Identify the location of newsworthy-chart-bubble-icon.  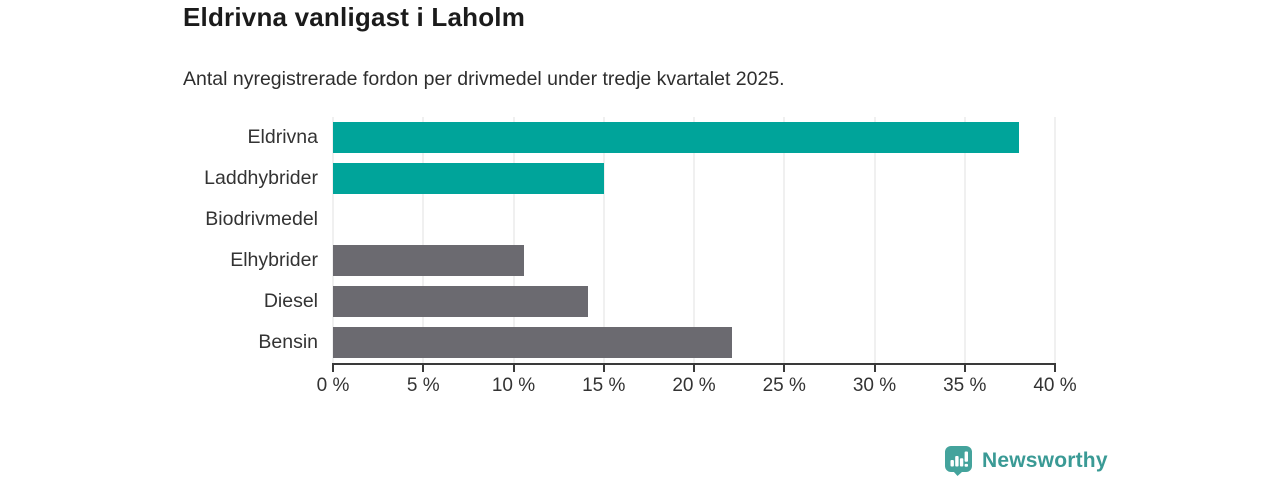
(958, 461).